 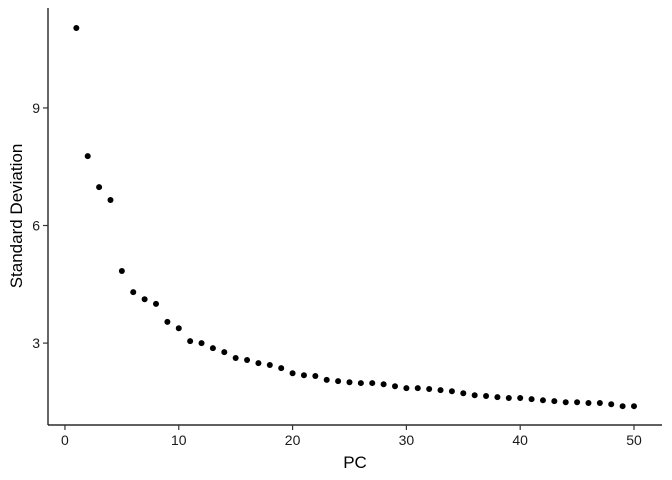 I want to click on x-tick-label: 0, so click(x=65, y=440).